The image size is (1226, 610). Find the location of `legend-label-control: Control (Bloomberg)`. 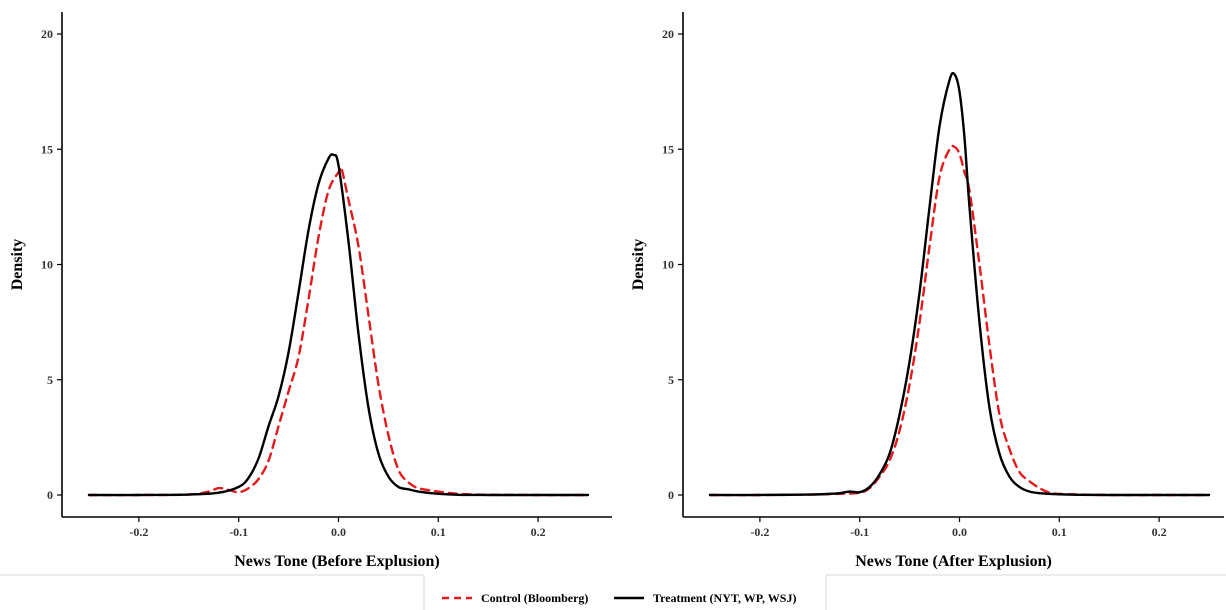

legend-label-control: Control (Bloomberg) is located at coordinates (534, 598).